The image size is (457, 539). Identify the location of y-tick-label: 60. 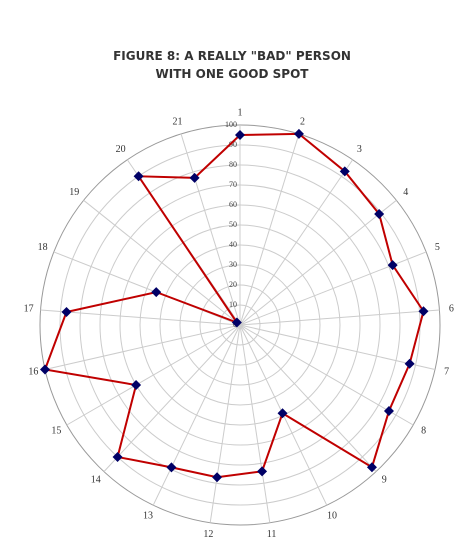
(233, 204).